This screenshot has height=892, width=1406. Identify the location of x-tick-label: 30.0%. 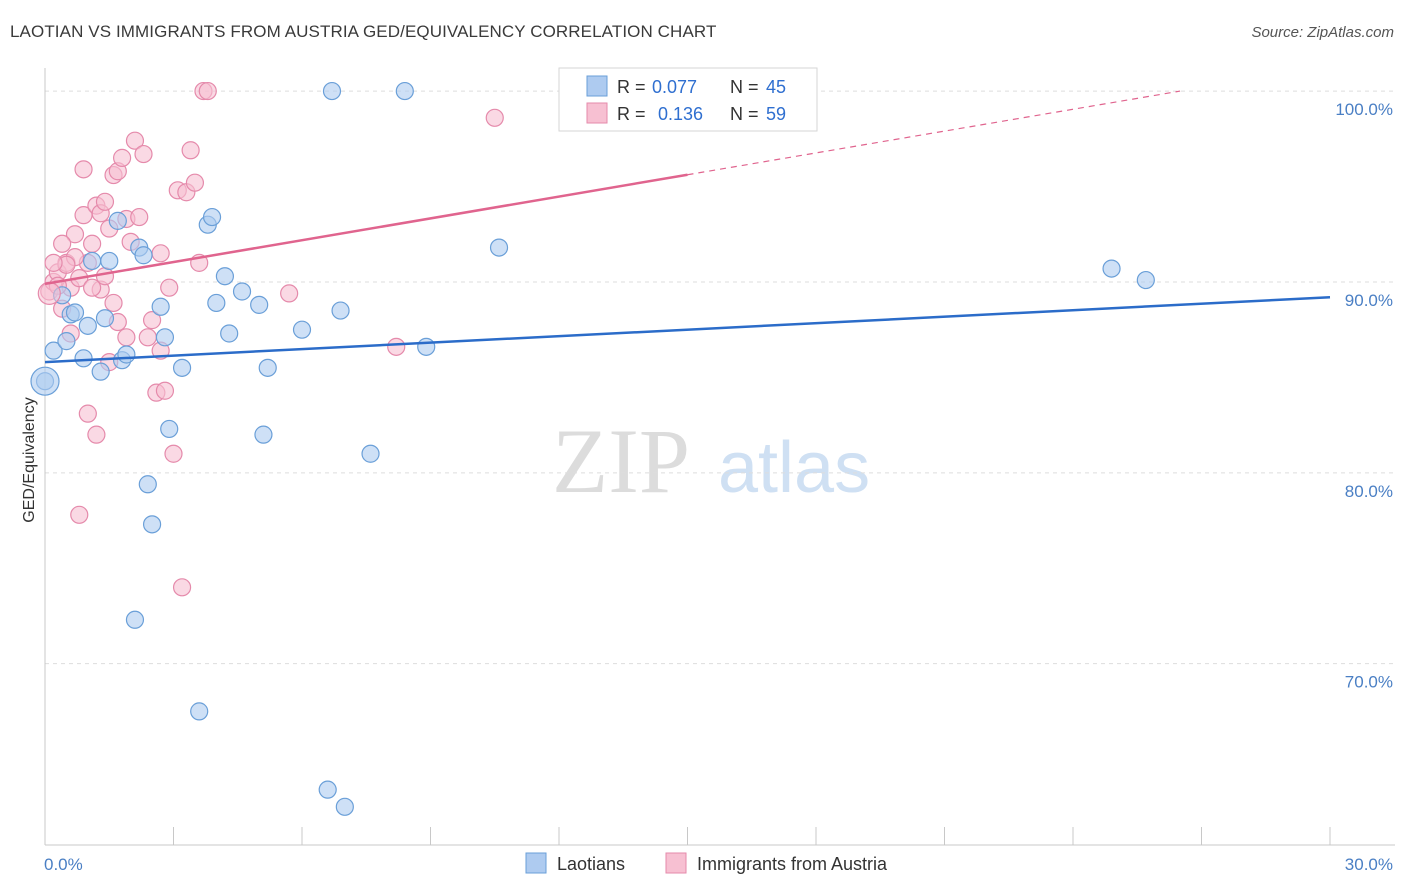
(1369, 864).